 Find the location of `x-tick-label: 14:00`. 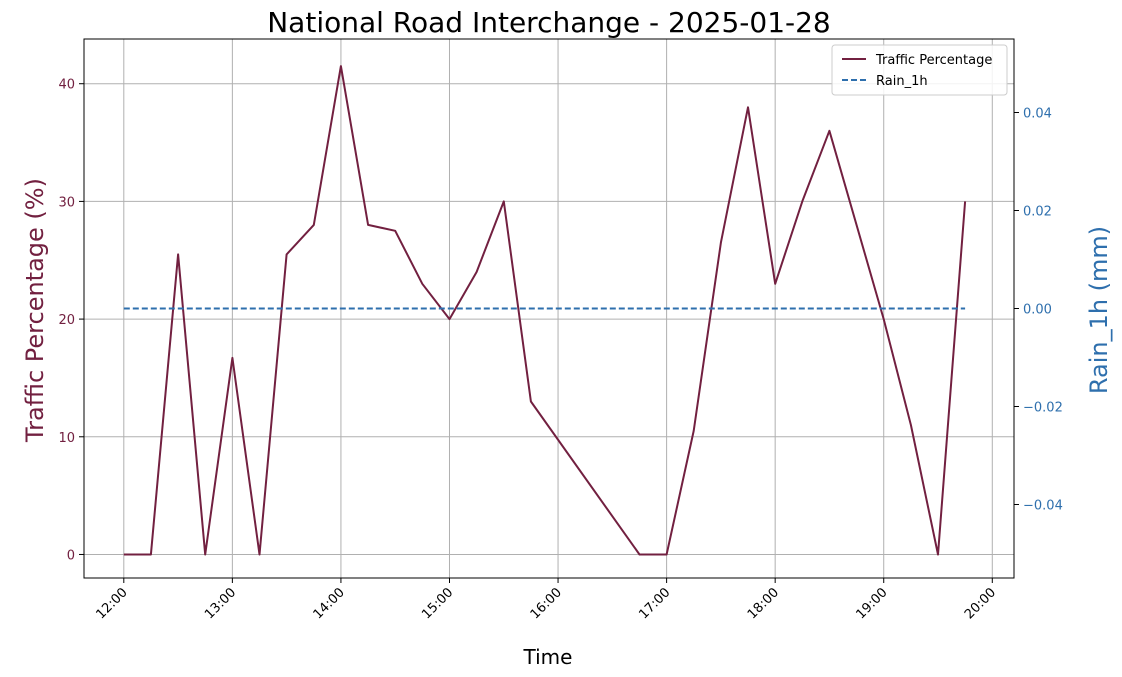

x-tick-label: 14:00 is located at coordinates (329, 603).